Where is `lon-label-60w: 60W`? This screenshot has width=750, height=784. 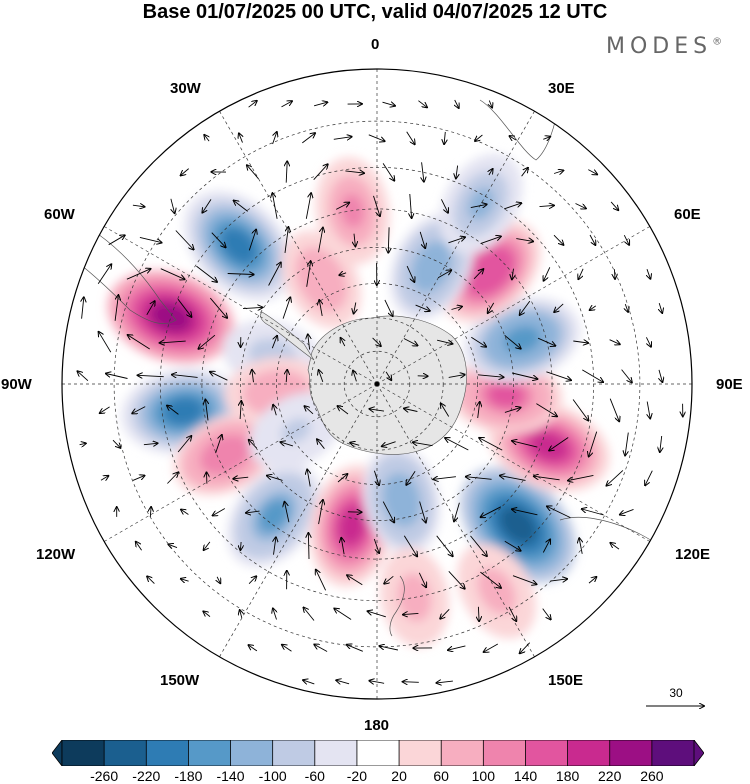
lon-label-60w: 60W is located at coordinates (59, 214).